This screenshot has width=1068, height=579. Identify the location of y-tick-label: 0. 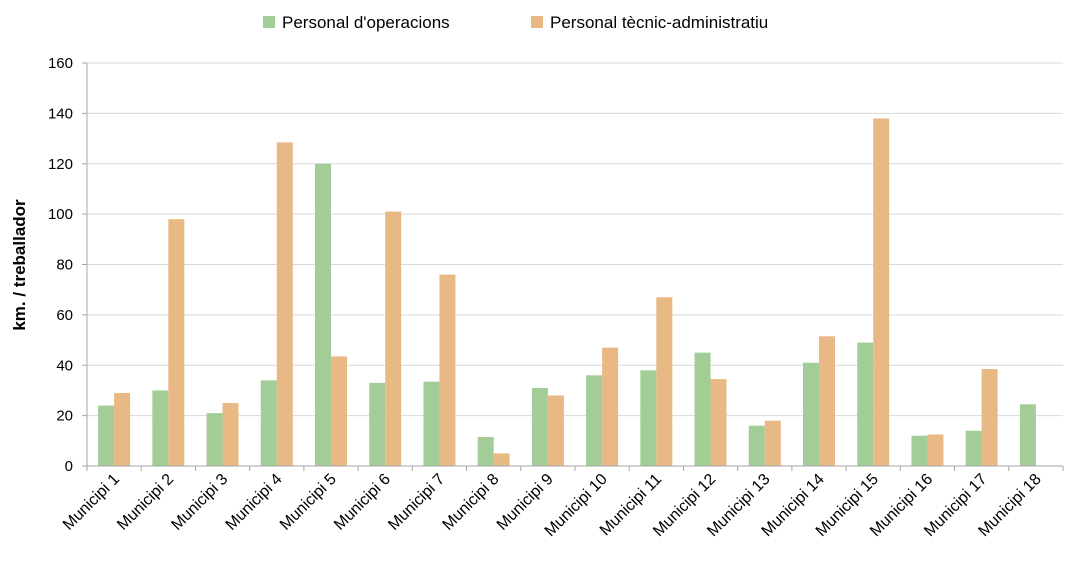
(69, 466).